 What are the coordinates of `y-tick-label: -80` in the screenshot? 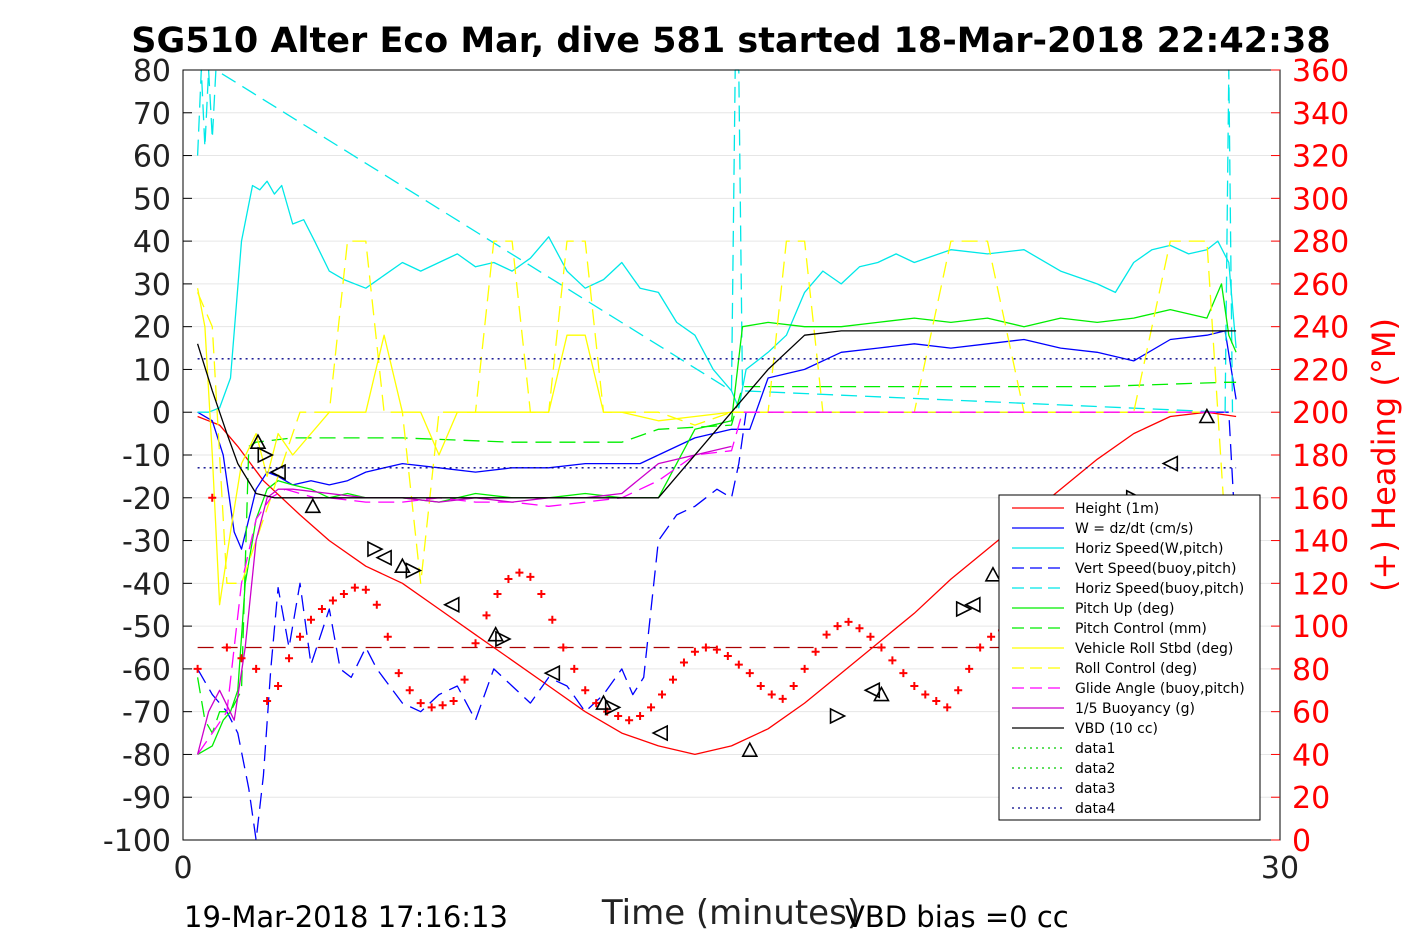 It's located at (146, 755).